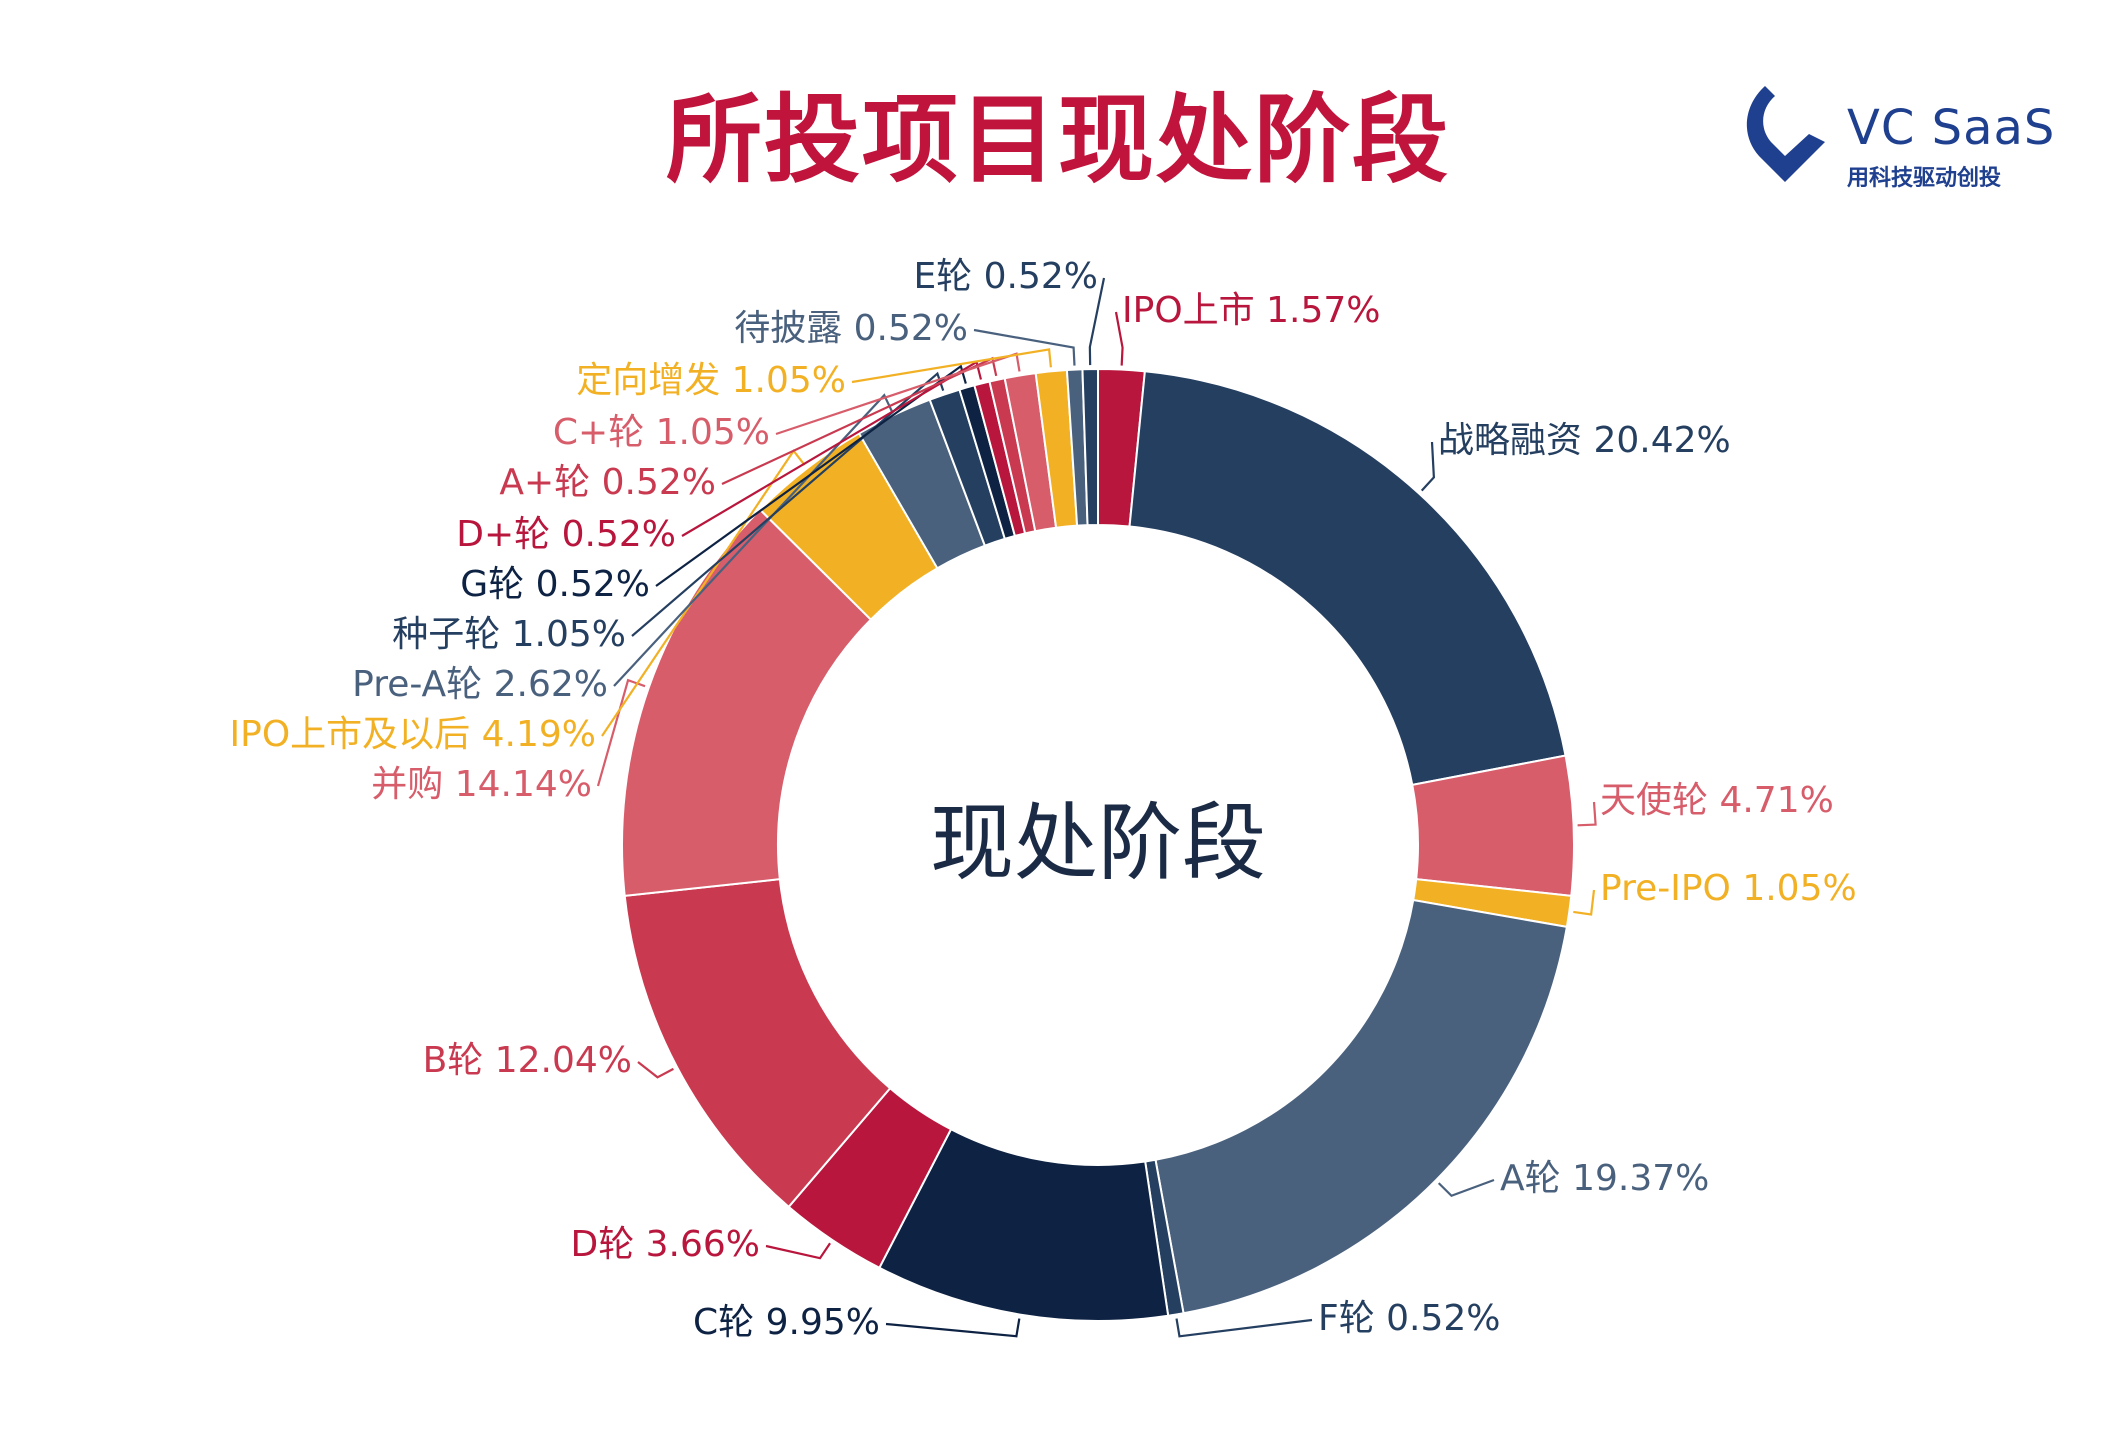 This screenshot has width=2116, height=1440. Describe the element at coordinates (1717, 800) in the screenshot. I see `slice-label-2: 天使轮 4.71%` at that location.